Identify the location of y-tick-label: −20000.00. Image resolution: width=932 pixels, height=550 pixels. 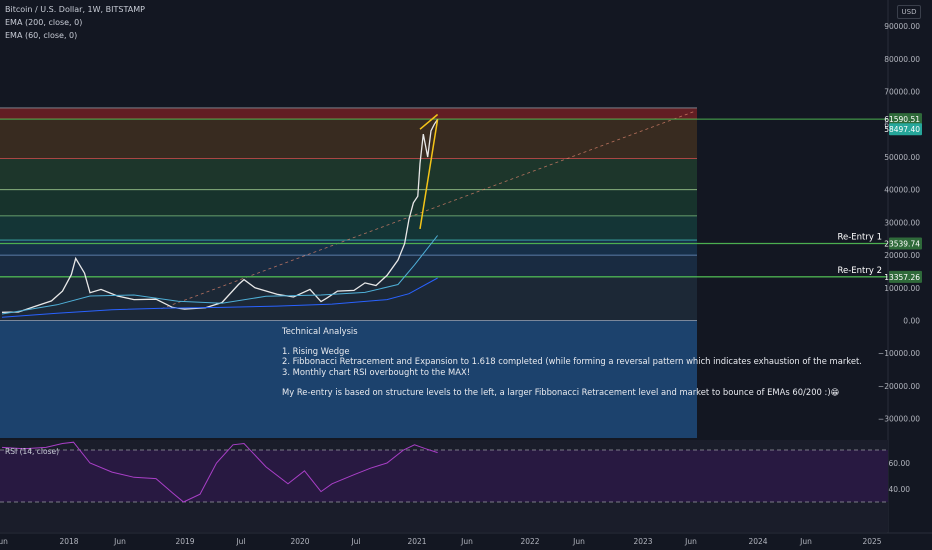
(899, 386).